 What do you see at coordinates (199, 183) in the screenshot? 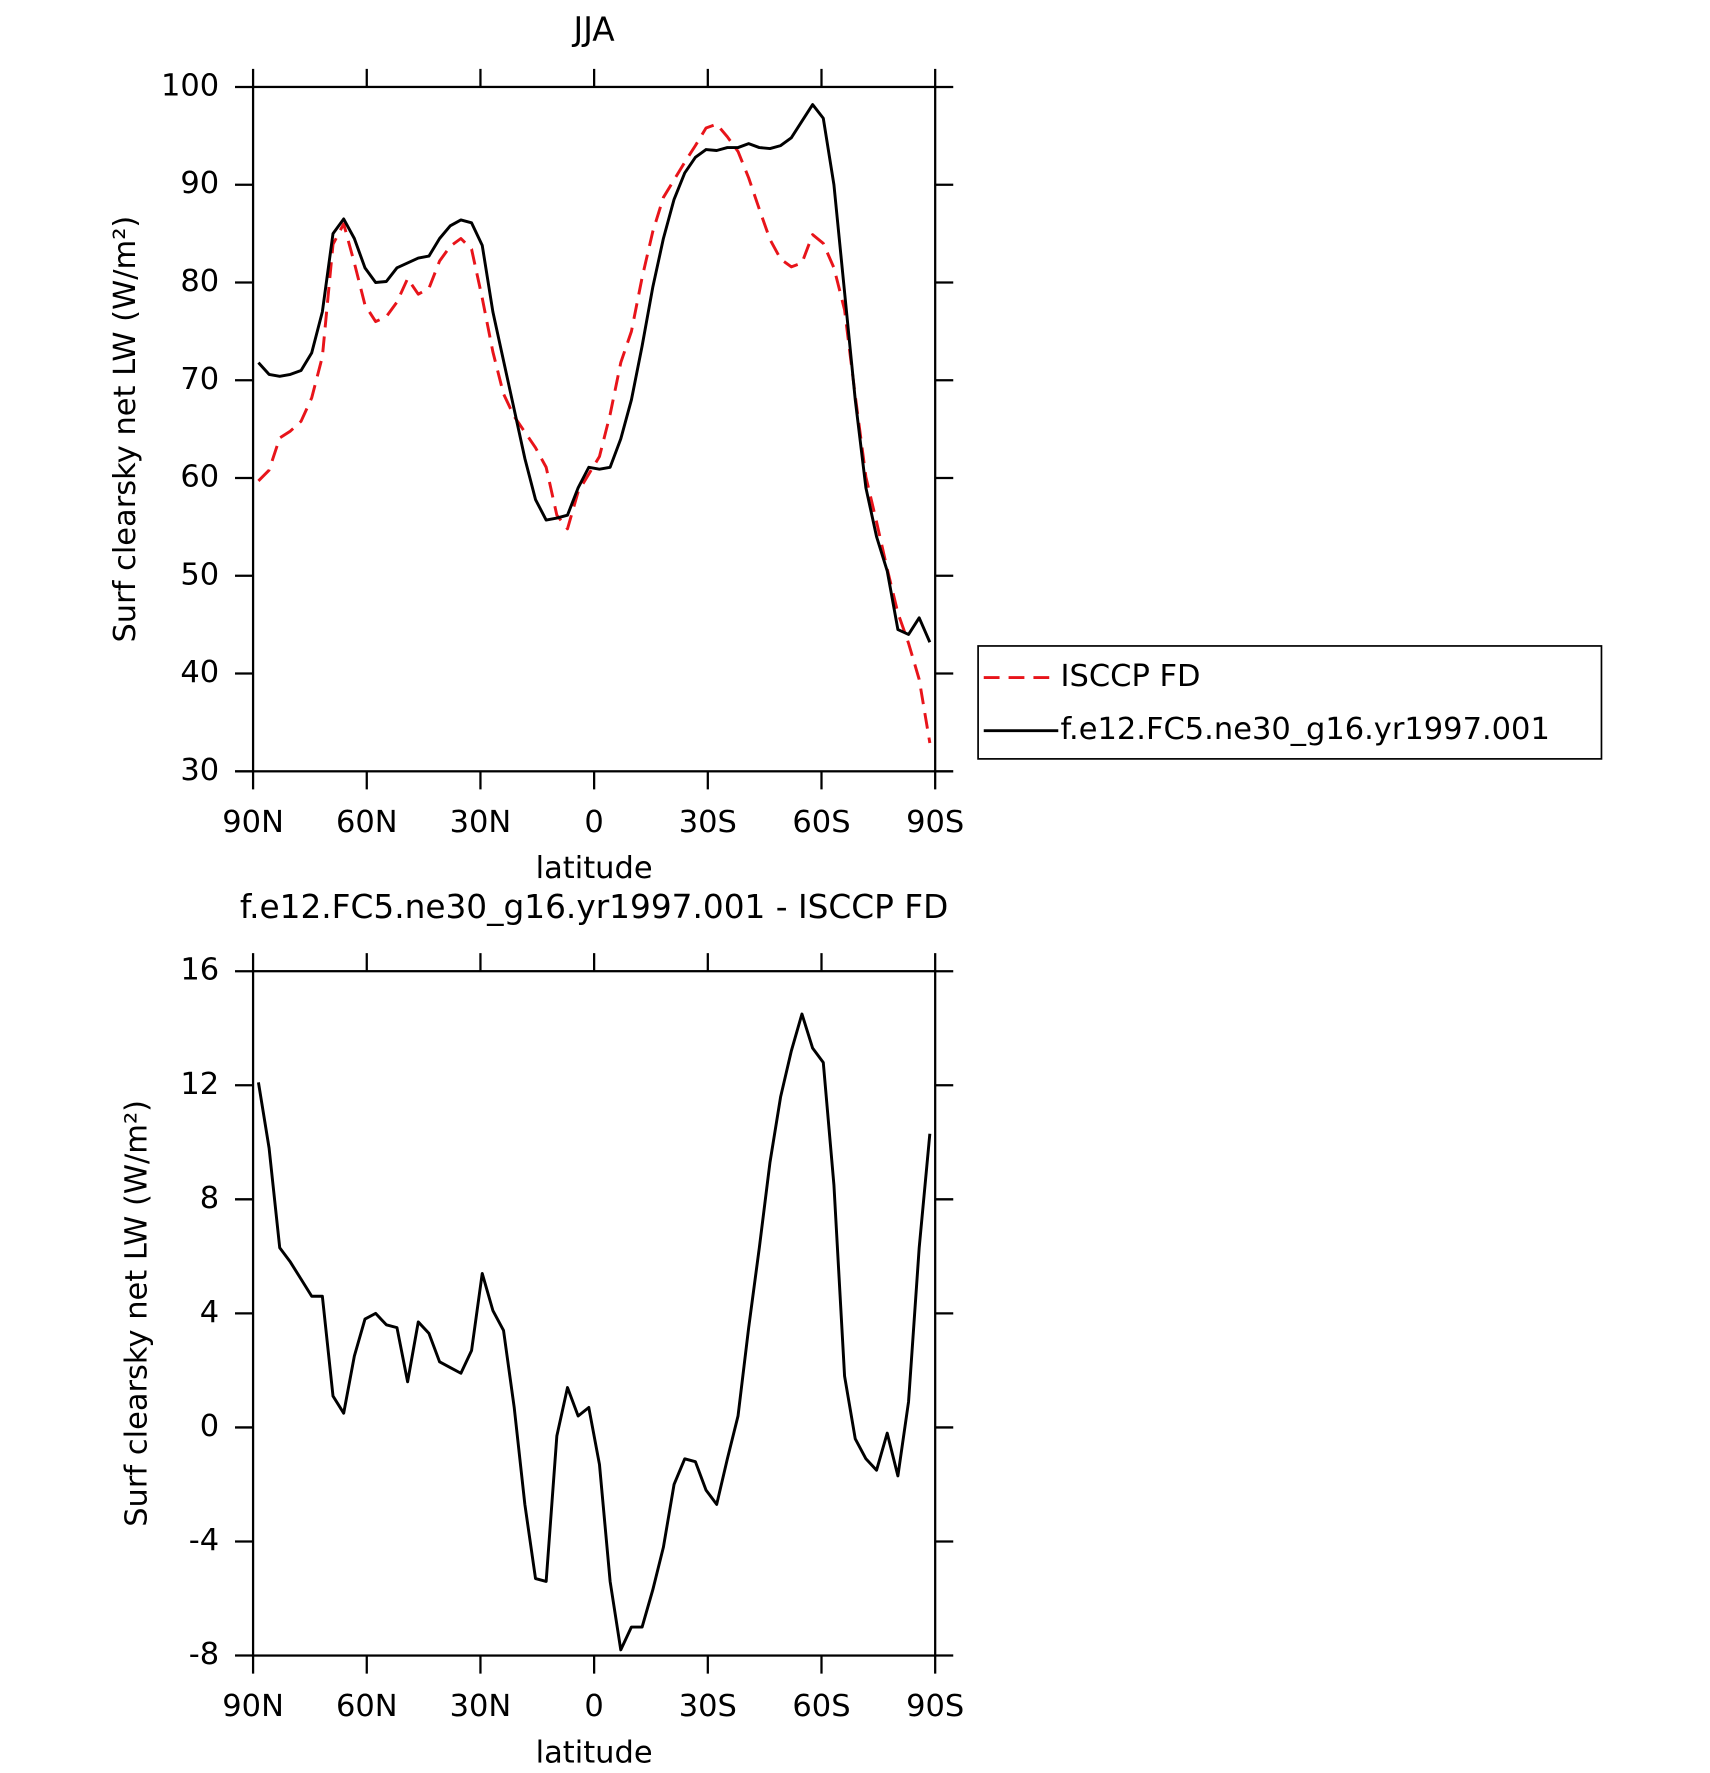
I see `y-tick-label: 90` at bounding box center [199, 183].